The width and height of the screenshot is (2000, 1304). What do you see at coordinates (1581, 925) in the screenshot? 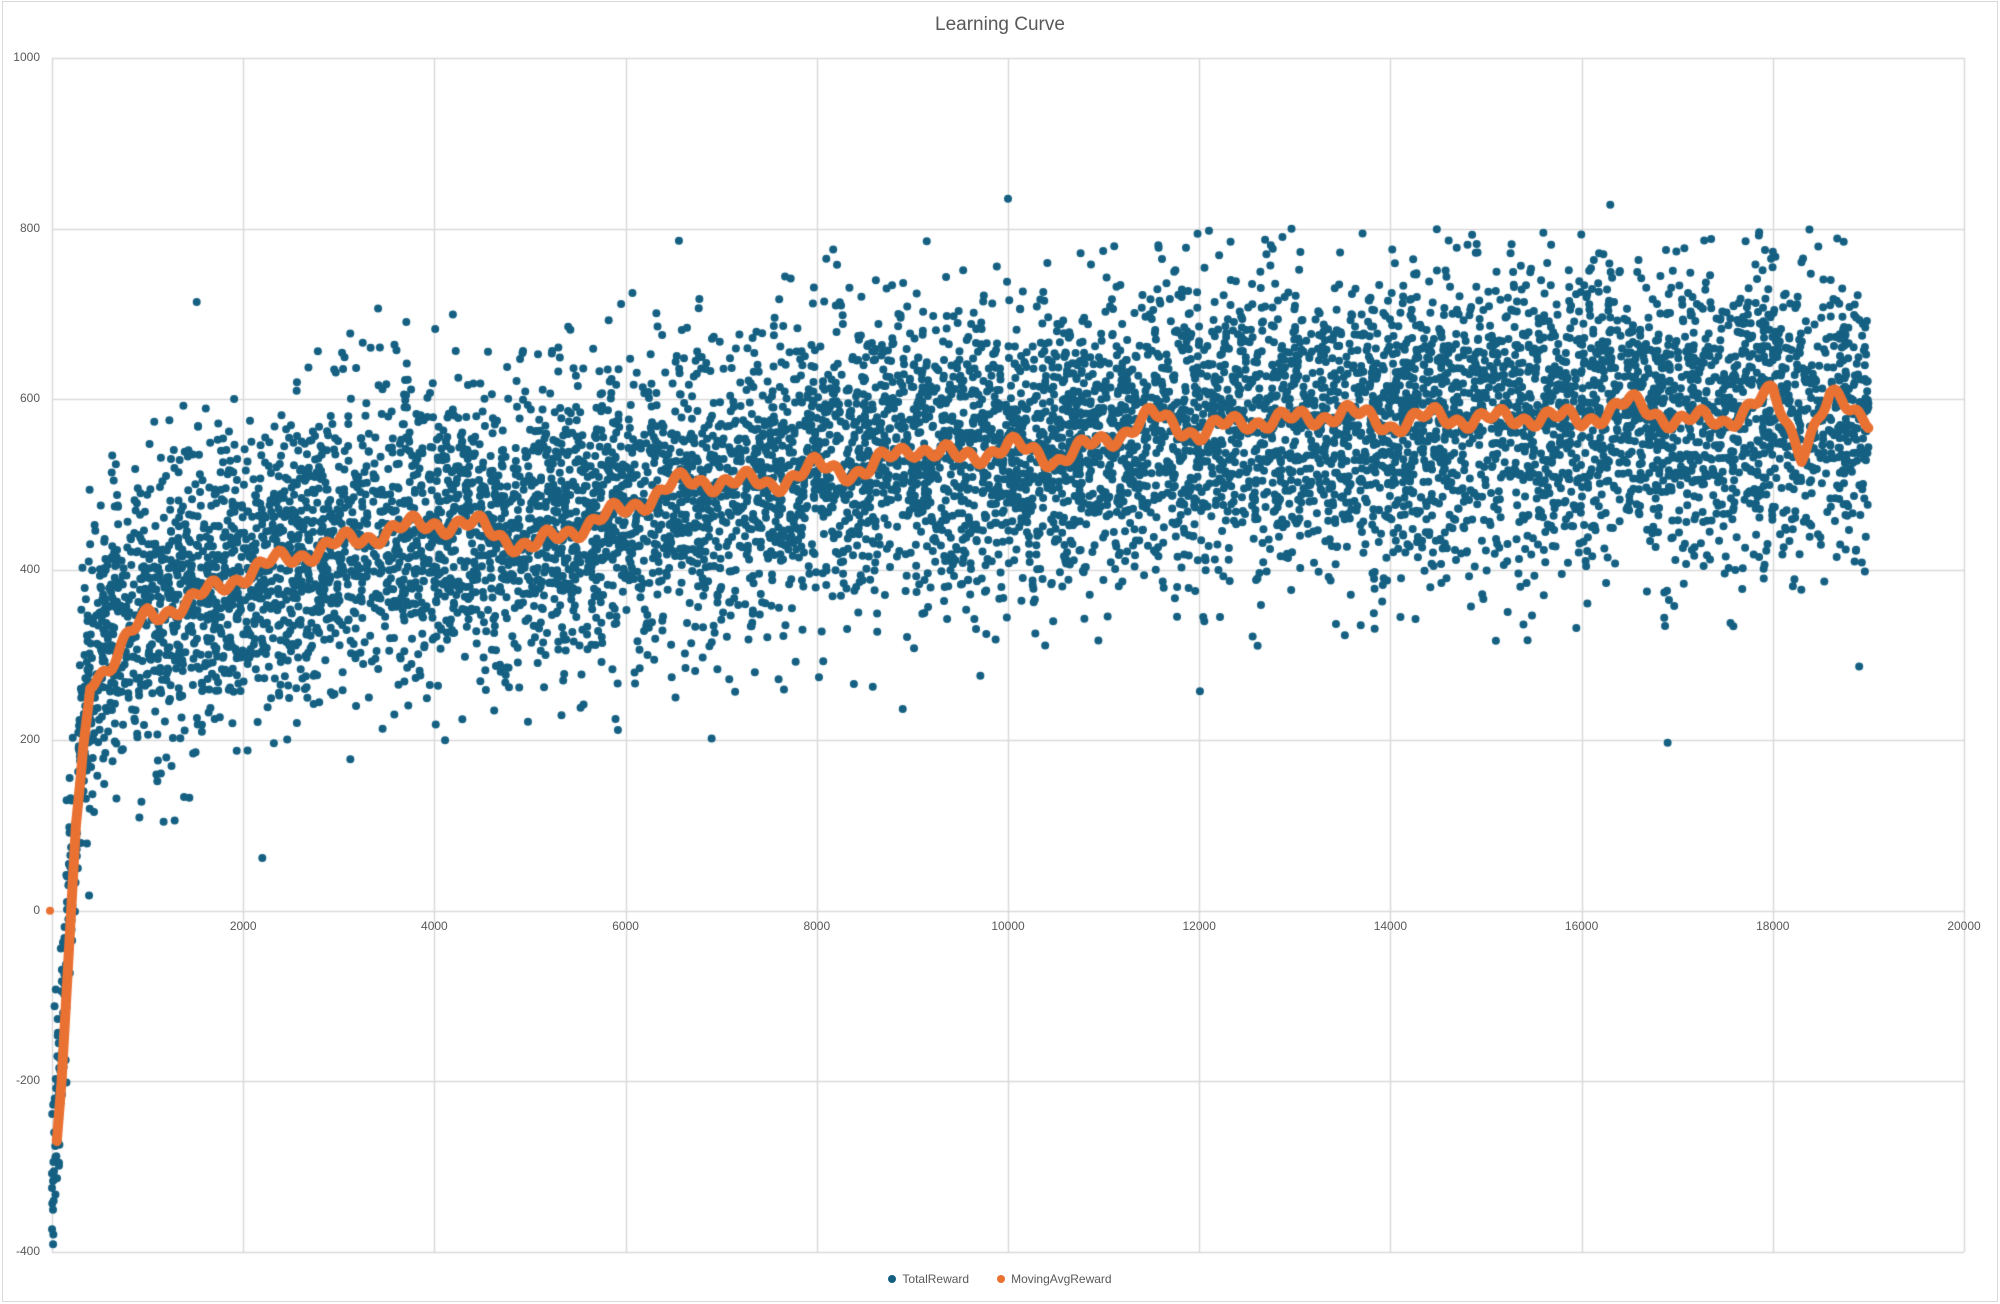
I see `x-tick-label: 16000` at bounding box center [1581, 925].